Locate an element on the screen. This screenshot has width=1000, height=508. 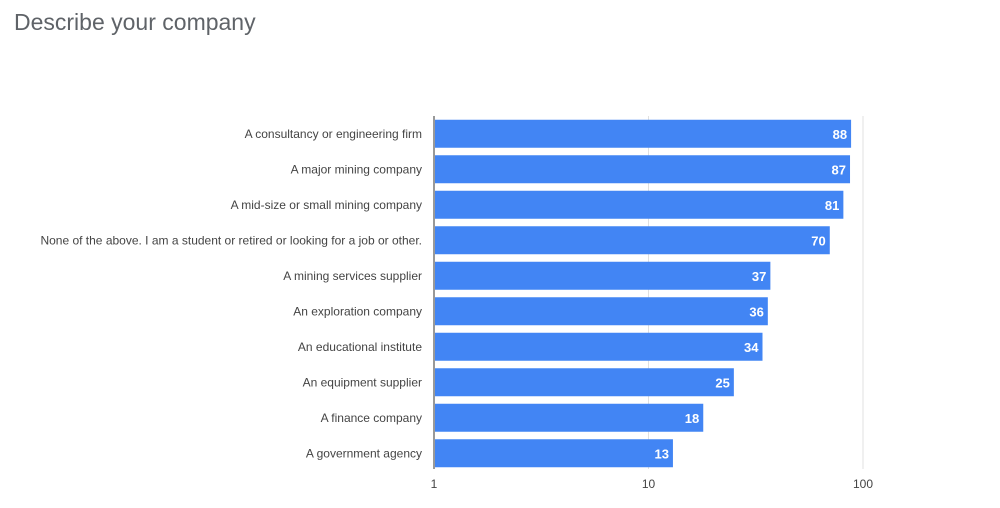
data-label: 81 is located at coordinates (832, 205).